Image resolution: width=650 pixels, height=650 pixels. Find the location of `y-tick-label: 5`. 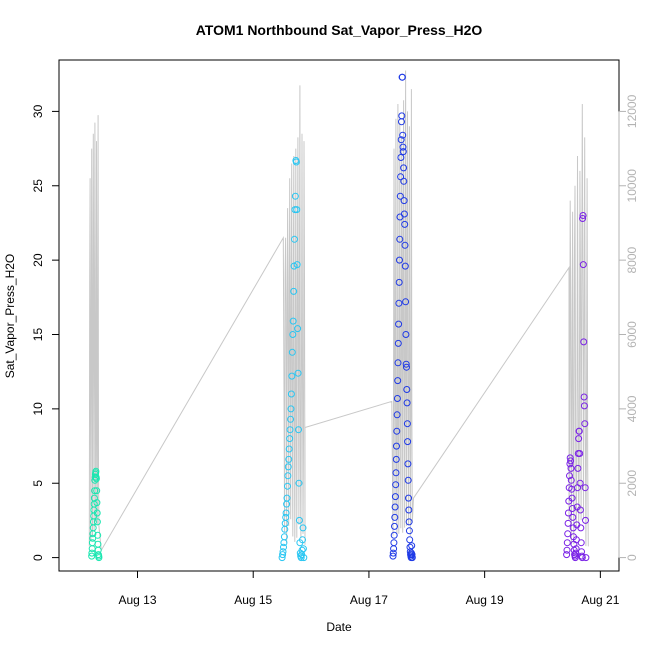

y-tick-label: 5 is located at coordinates (38, 483).